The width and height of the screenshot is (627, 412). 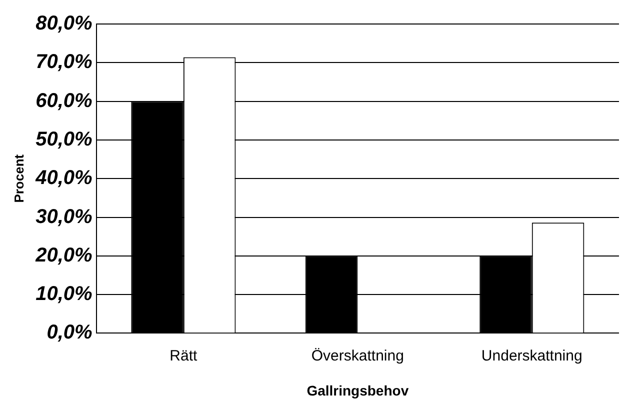 What do you see at coordinates (64, 62) in the screenshot?
I see `y-tick-label: 70,0%` at bounding box center [64, 62].